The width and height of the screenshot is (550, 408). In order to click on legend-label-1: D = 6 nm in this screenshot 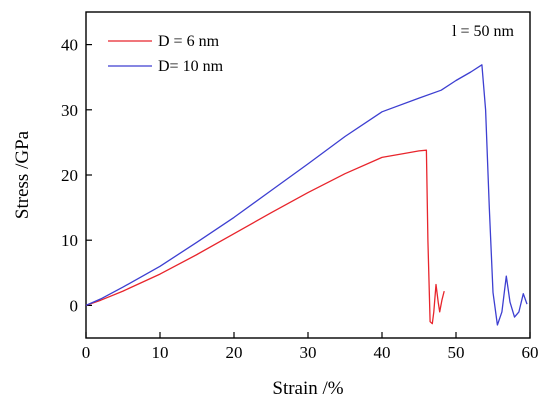, I will do `click(189, 41)`.